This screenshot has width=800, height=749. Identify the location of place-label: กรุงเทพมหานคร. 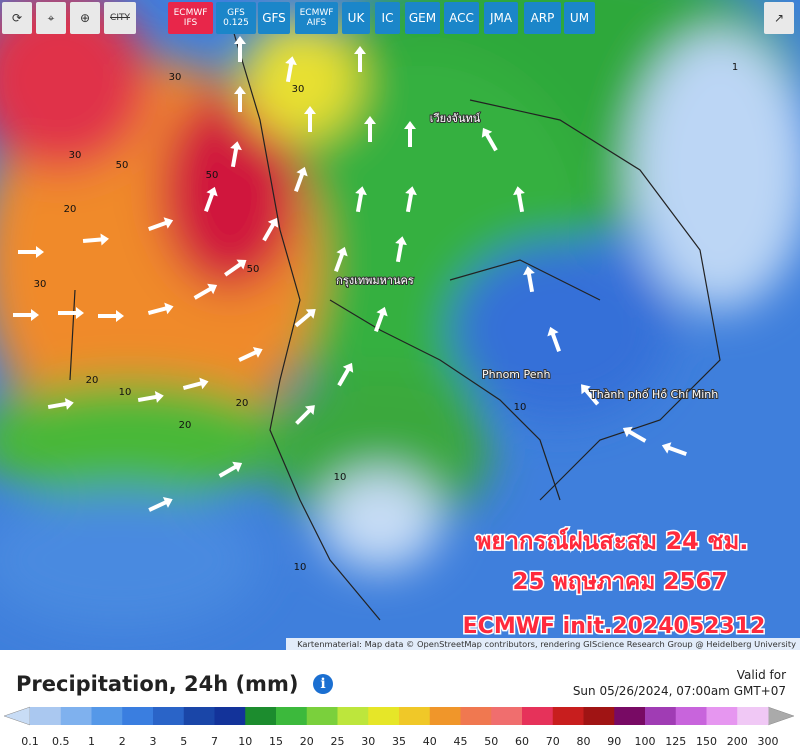
(375, 280).